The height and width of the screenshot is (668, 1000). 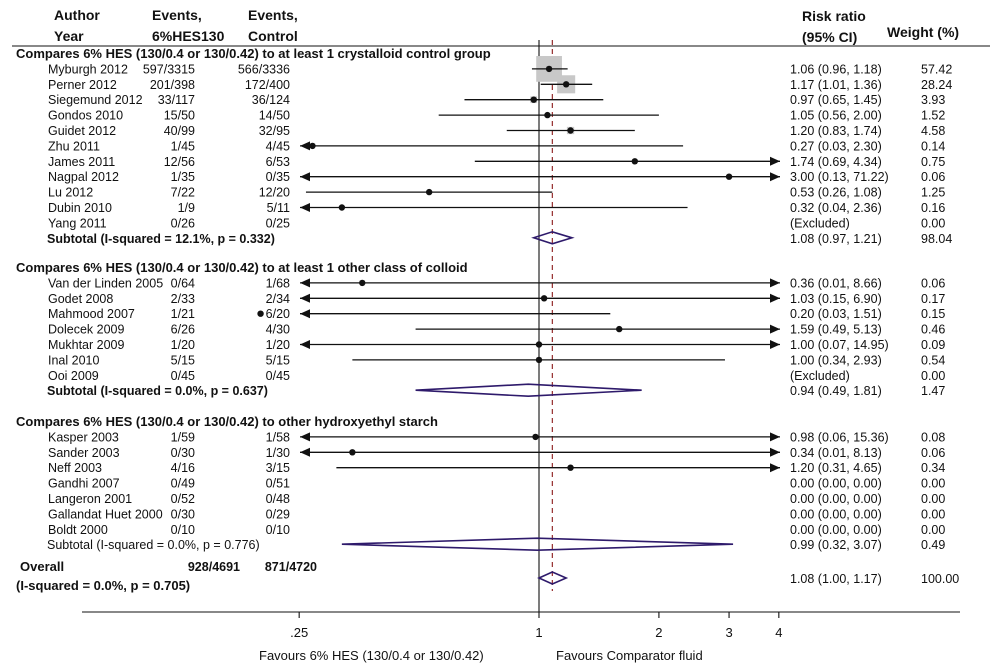 What do you see at coordinates (183, 484) in the screenshot?
I see `study-events-hes: 0/49` at bounding box center [183, 484].